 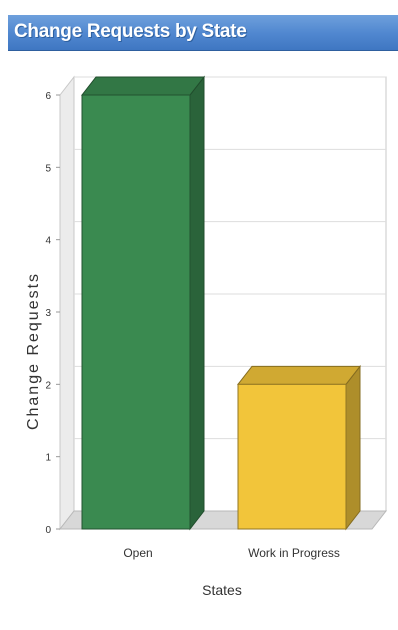 What do you see at coordinates (67, 303) in the screenshot?
I see `chart-side-wall` at bounding box center [67, 303].